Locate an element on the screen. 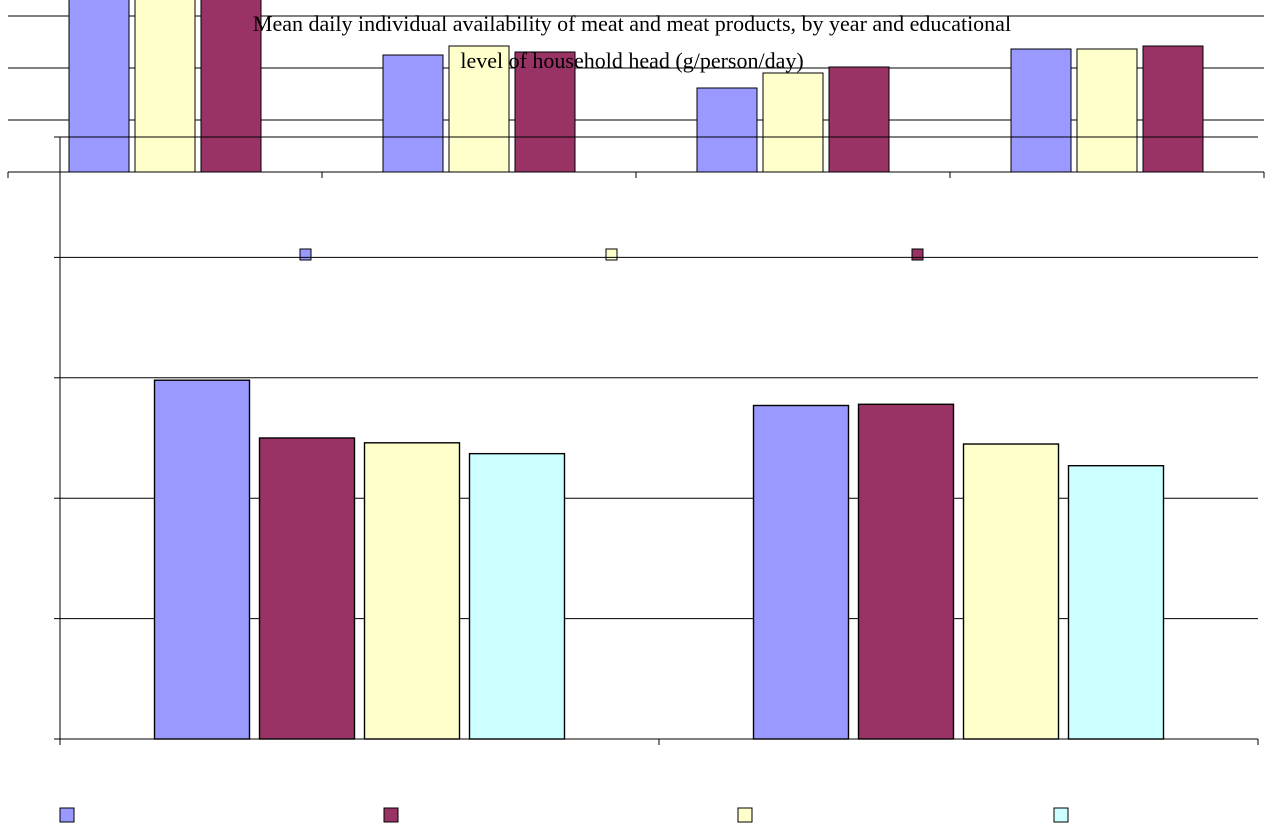  top-bar-1986-87-88-vegetables is located at coordinates (727, 130).